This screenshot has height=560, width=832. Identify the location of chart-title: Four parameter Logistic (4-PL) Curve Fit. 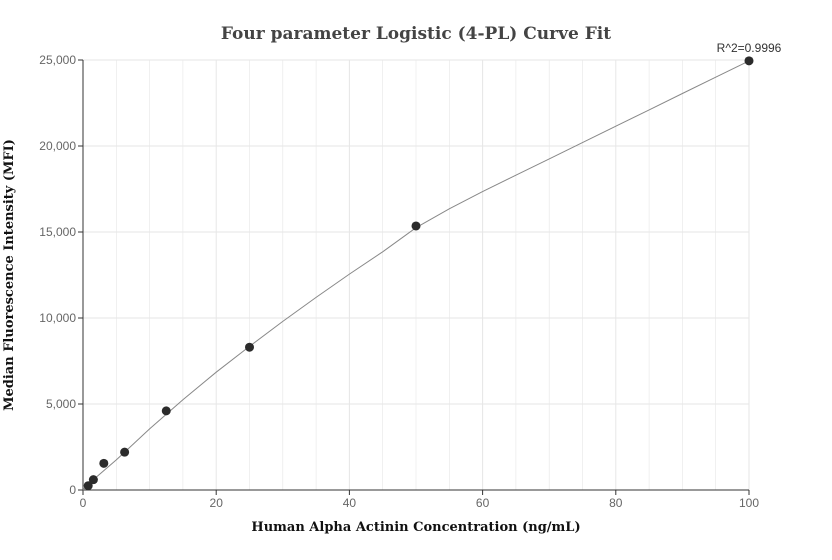
(416, 34).